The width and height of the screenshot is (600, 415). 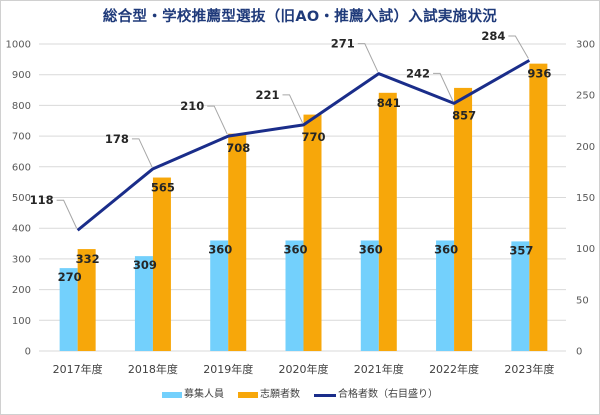 I want to click on y-left-tick-label: 0, so click(x=28, y=352).